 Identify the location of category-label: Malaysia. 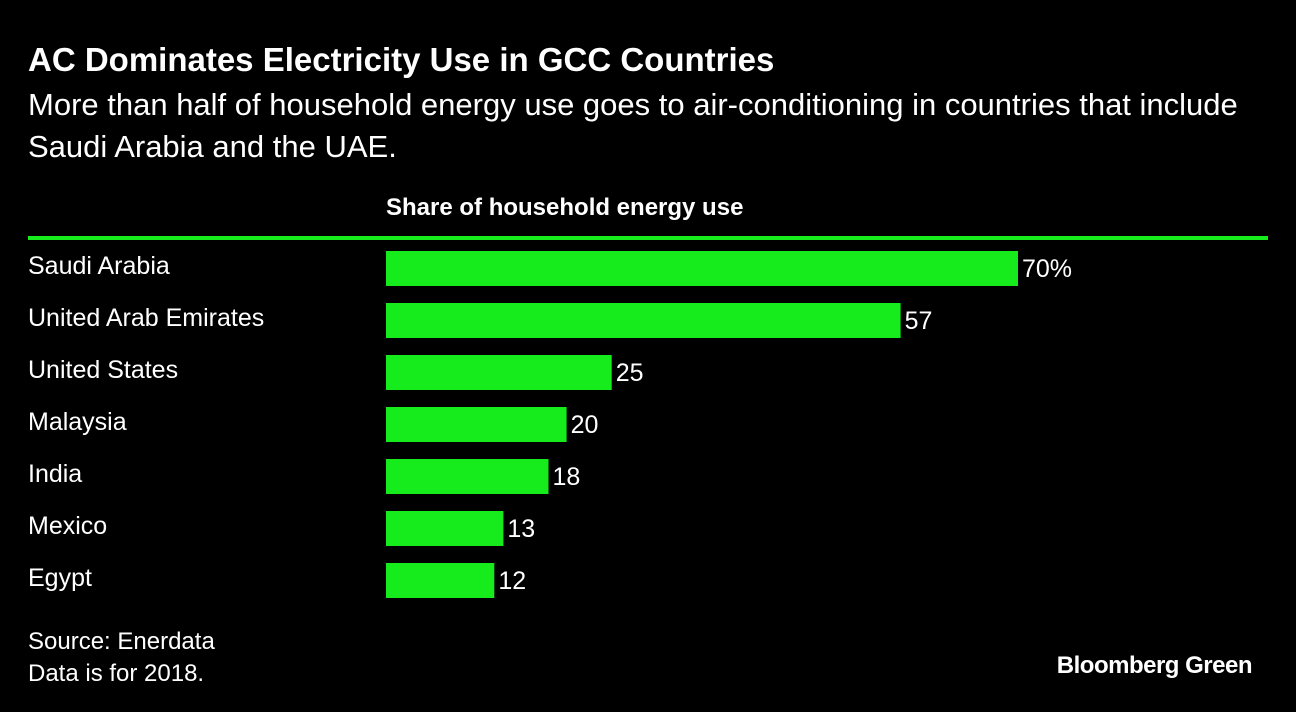
(77, 422).